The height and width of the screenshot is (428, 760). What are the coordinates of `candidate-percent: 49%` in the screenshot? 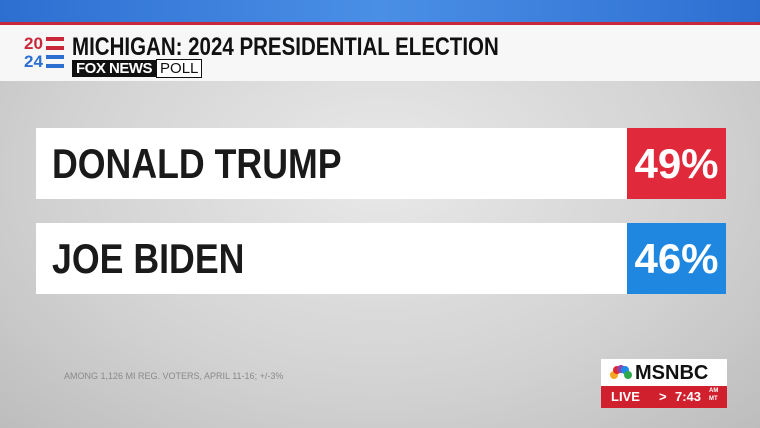 It's located at (676, 163).